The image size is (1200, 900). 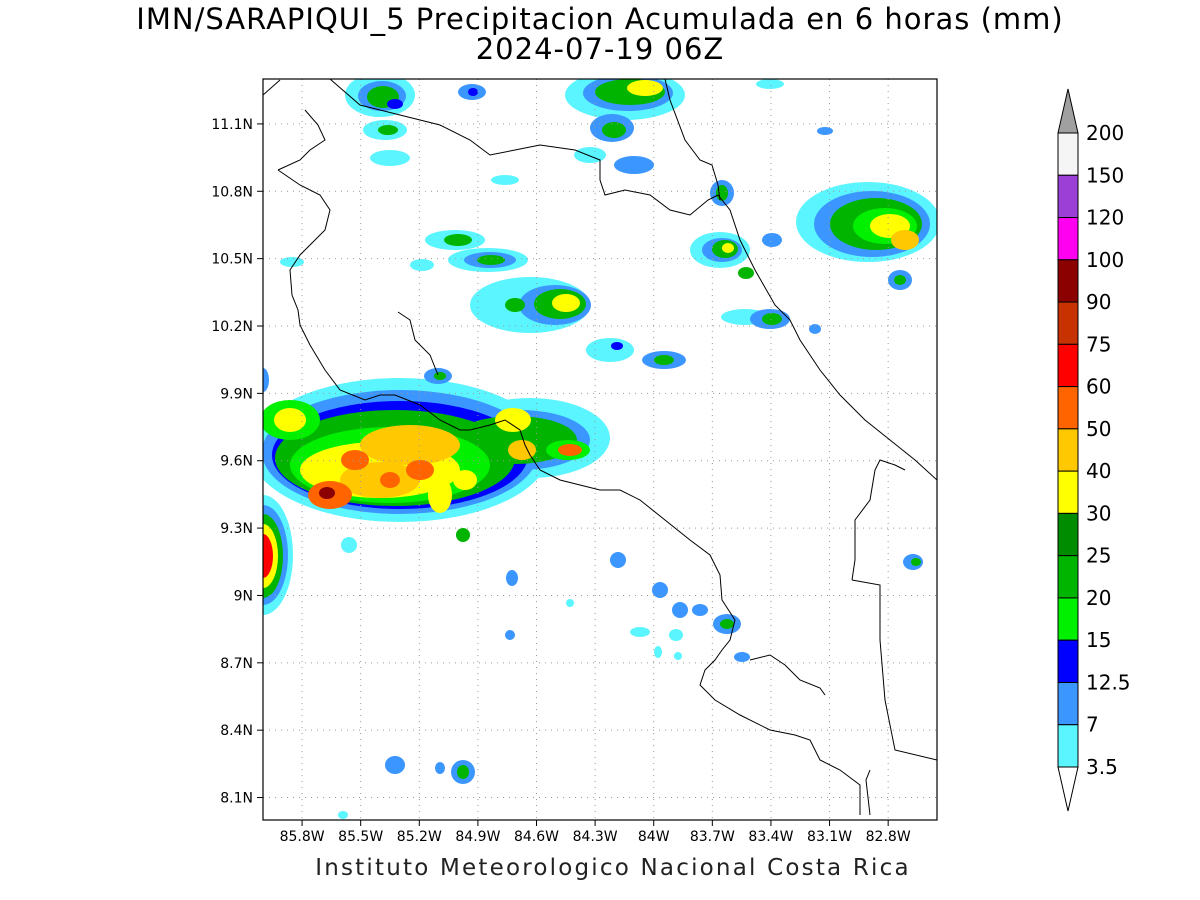 I want to click on lon-tick-label: 85.2W, so click(x=419, y=837).